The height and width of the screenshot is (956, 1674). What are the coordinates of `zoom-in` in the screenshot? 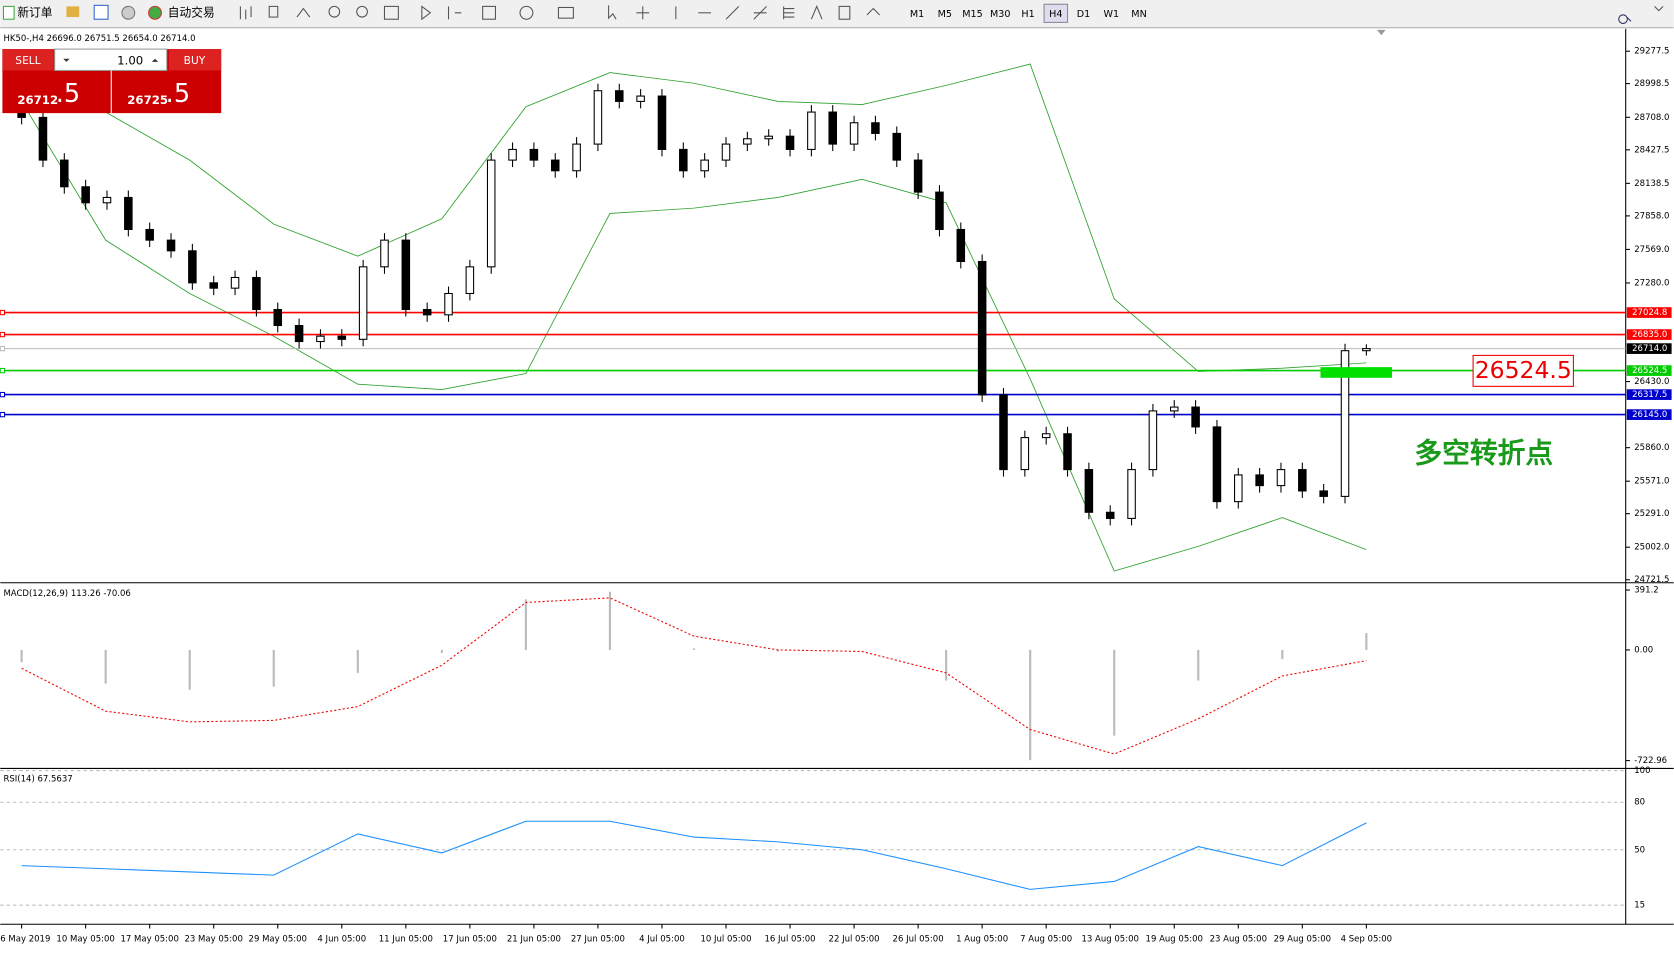 It's located at (334, 11).